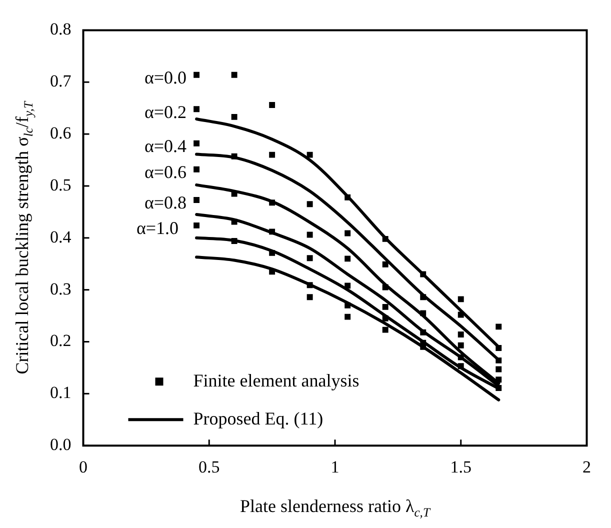 The height and width of the screenshot is (528, 611). What do you see at coordinates (61, 444) in the screenshot?
I see `y-tick-label: 0.0` at bounding box center [61, 444].